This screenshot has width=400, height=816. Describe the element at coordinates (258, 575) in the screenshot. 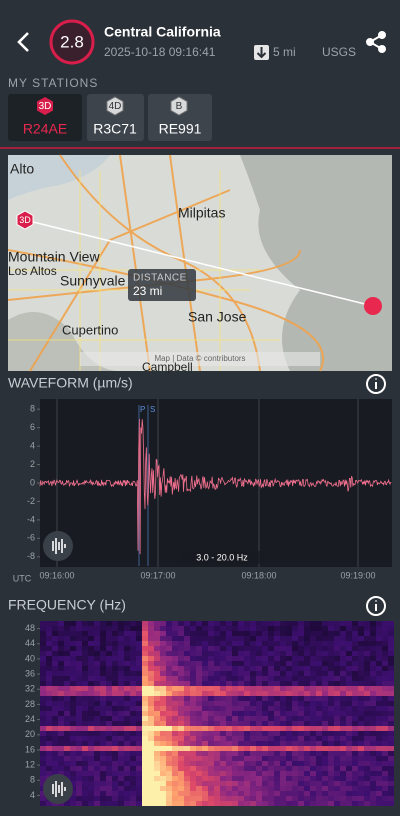

I see `x-tick-label: 09:18:00` at that location.